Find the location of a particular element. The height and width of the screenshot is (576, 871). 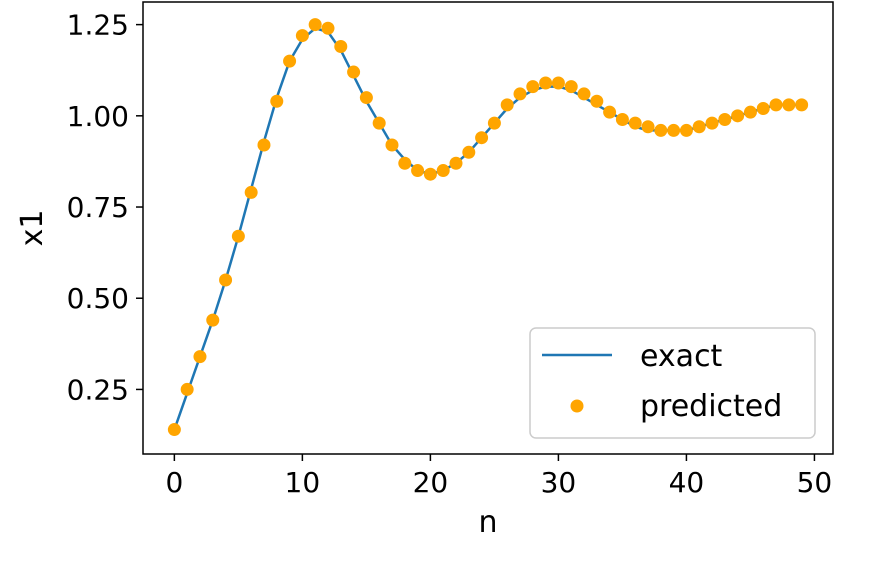

legend-predicted-label: predicted is located at coordinates (711, 406).